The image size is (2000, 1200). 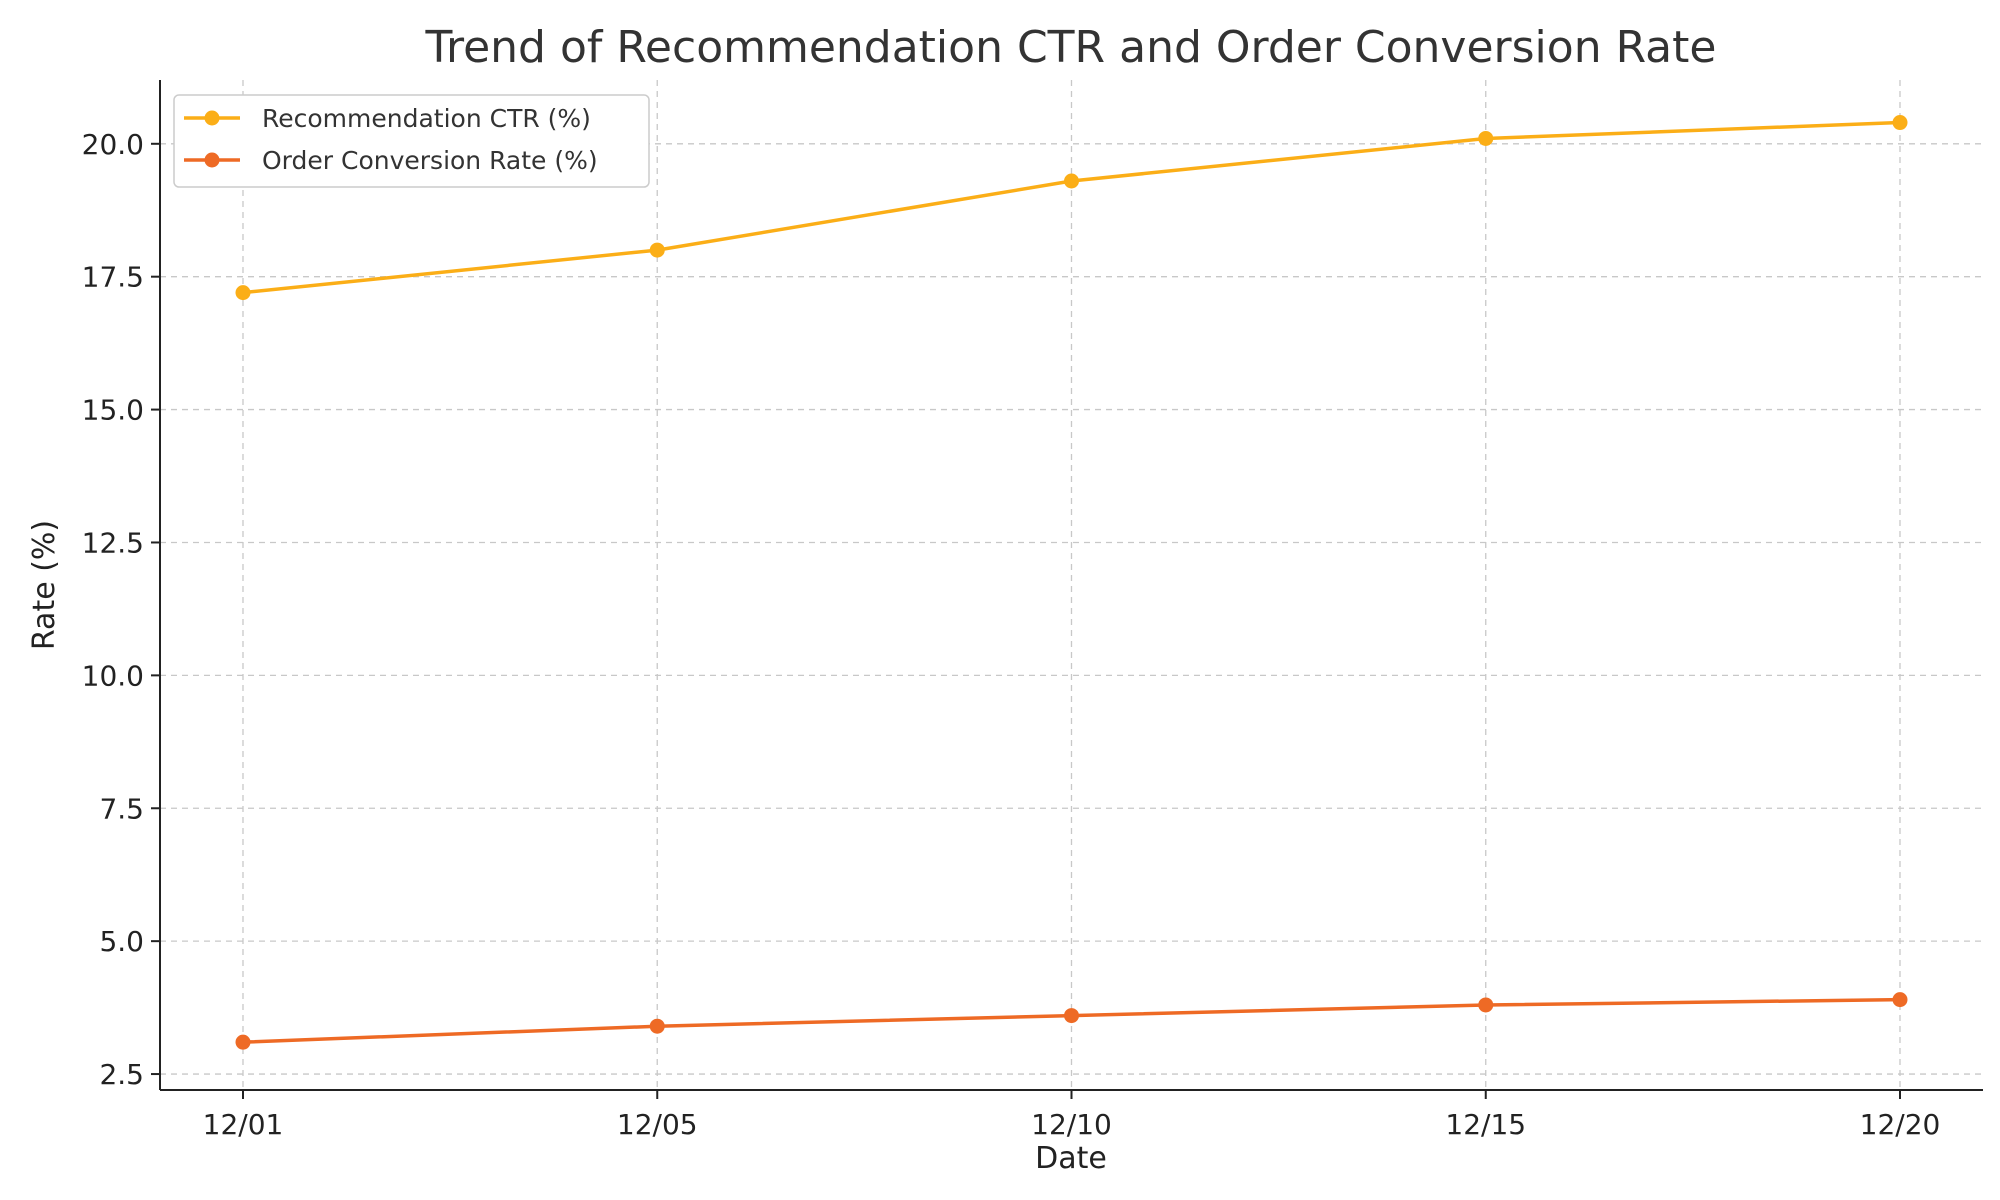 What do you see at coordinates (657, 1124) in the screenshot?
I see `x-tick-label: 12/05` at bounding box center [657, 1124].